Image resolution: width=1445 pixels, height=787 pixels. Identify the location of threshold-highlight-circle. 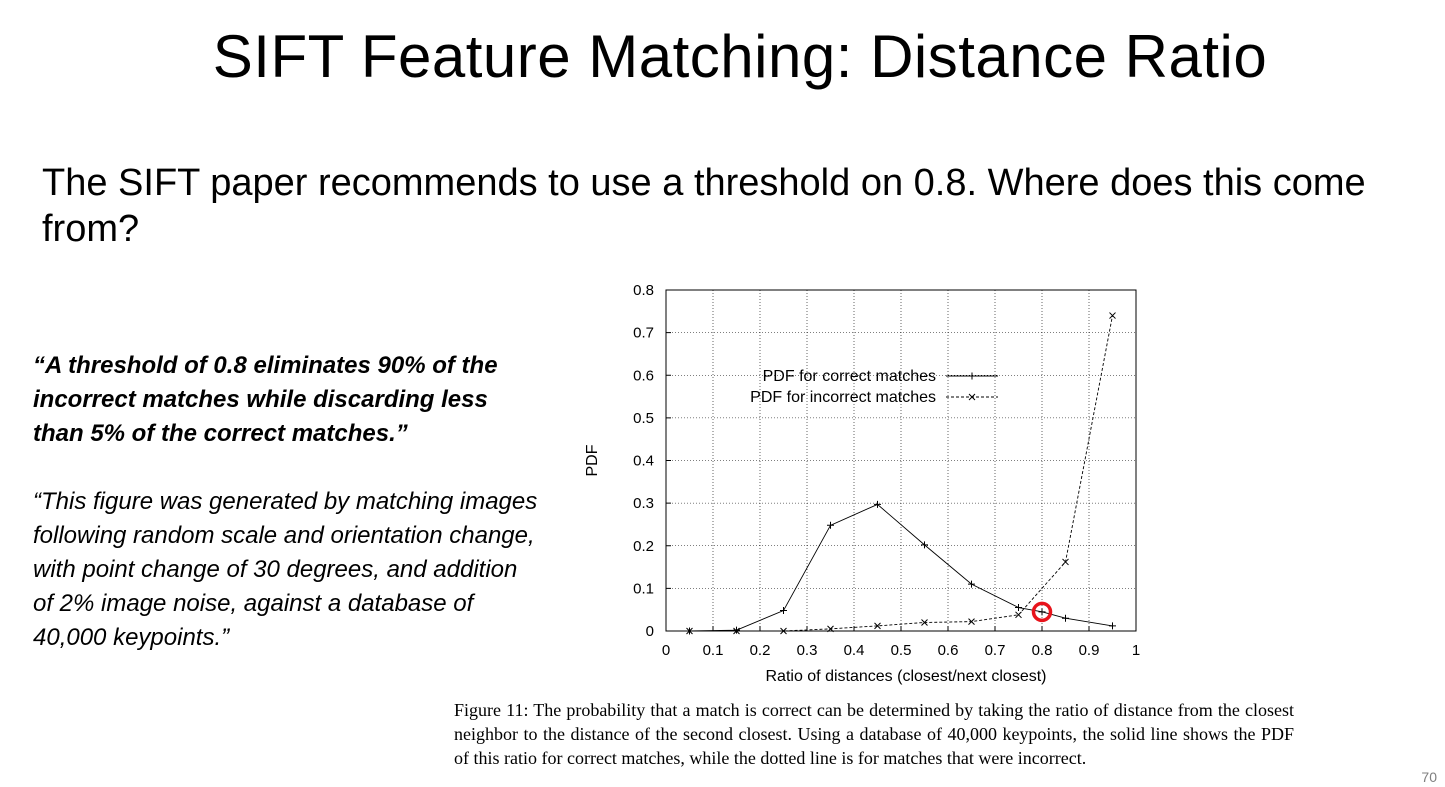
(1042, 612).